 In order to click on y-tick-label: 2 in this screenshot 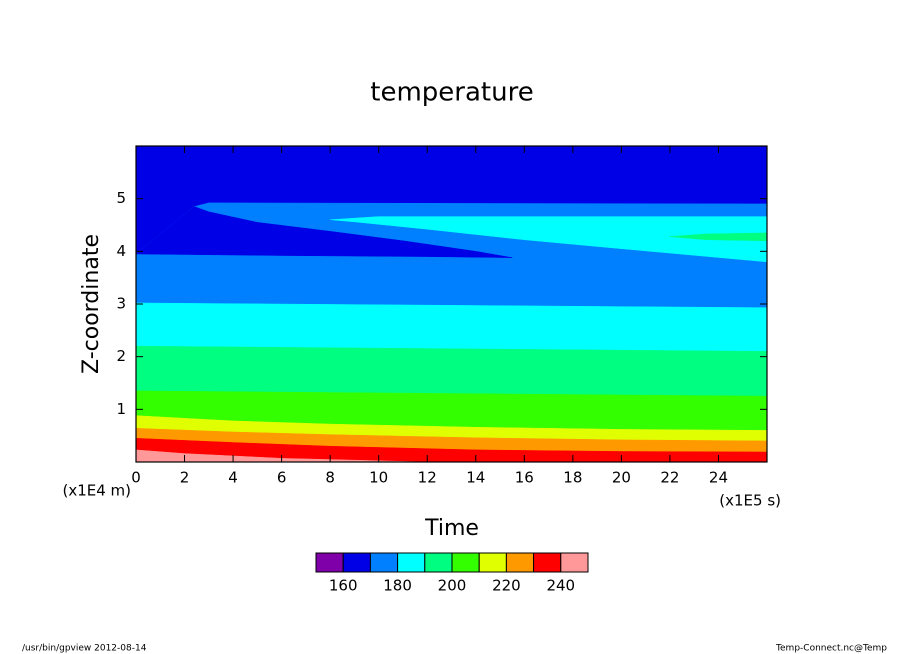, I will do `click(121, 356)`.